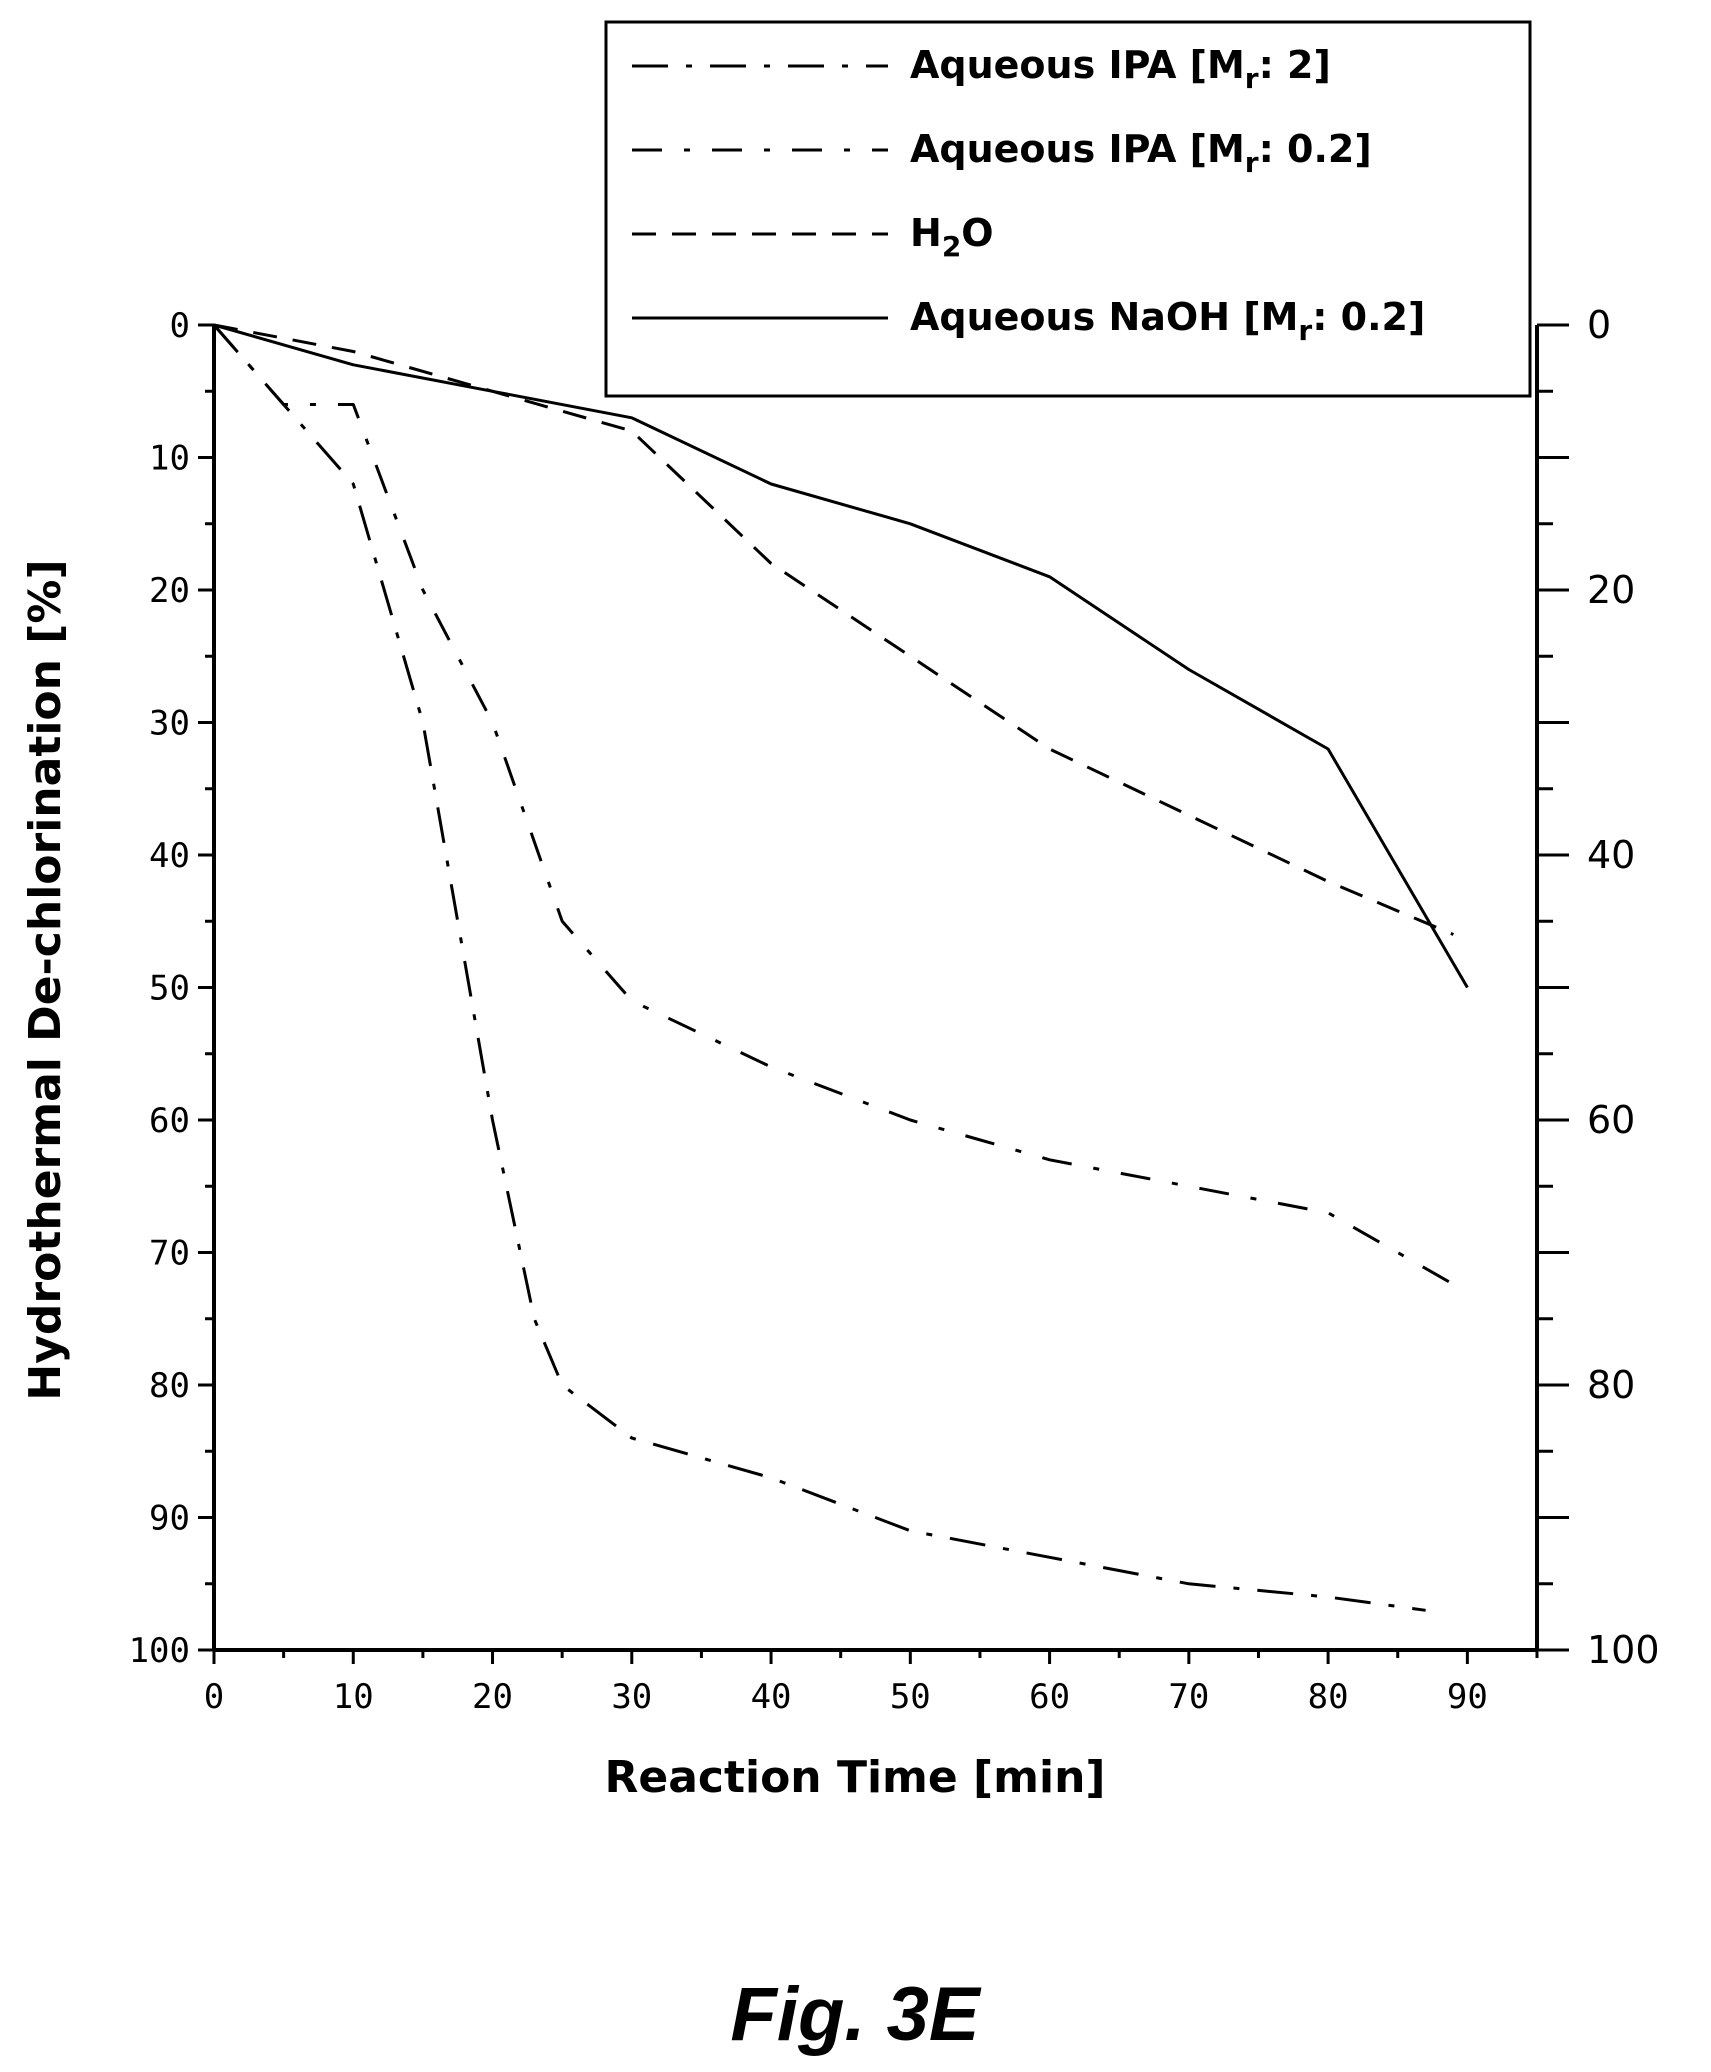 The image size is (1711, 2072). Describe the element at coordinates (1623, 1650) in the screenshot. I see `y-right-tick-label: 100` at that location.